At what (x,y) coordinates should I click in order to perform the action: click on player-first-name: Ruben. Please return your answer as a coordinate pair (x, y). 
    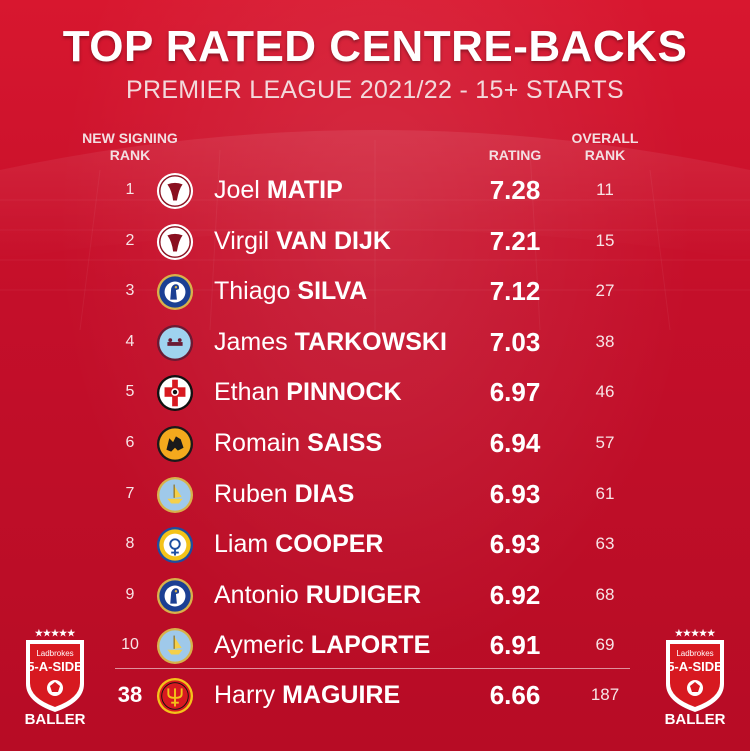
    Looking at the image, I should click on (251, 493).